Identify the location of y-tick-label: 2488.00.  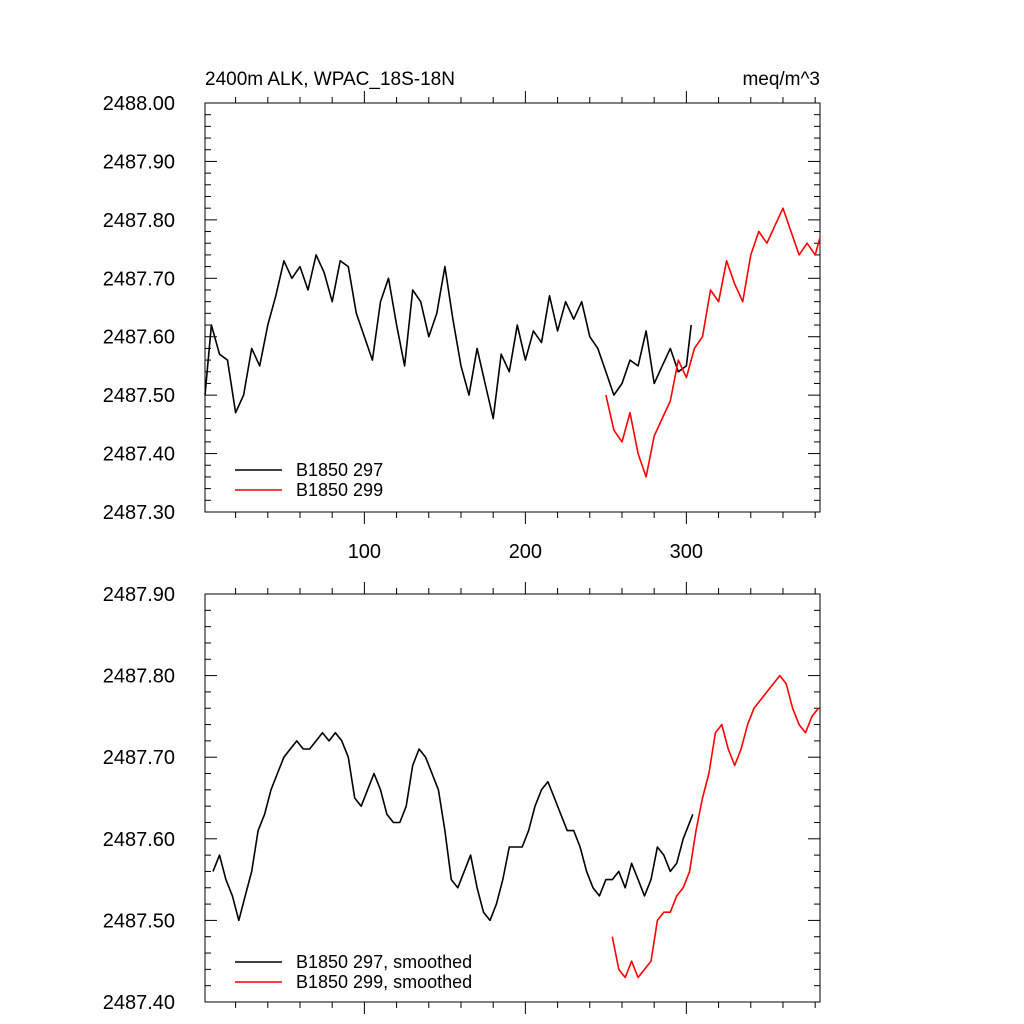
(139, 104).